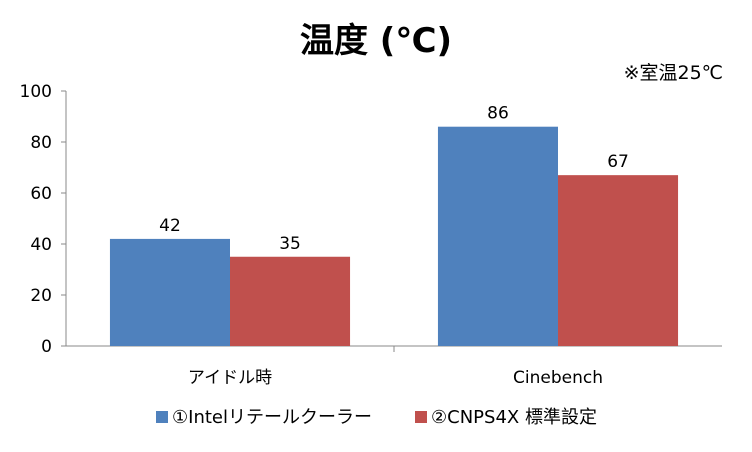  I want to click on y-tick-label: 20, so click(41, 296).